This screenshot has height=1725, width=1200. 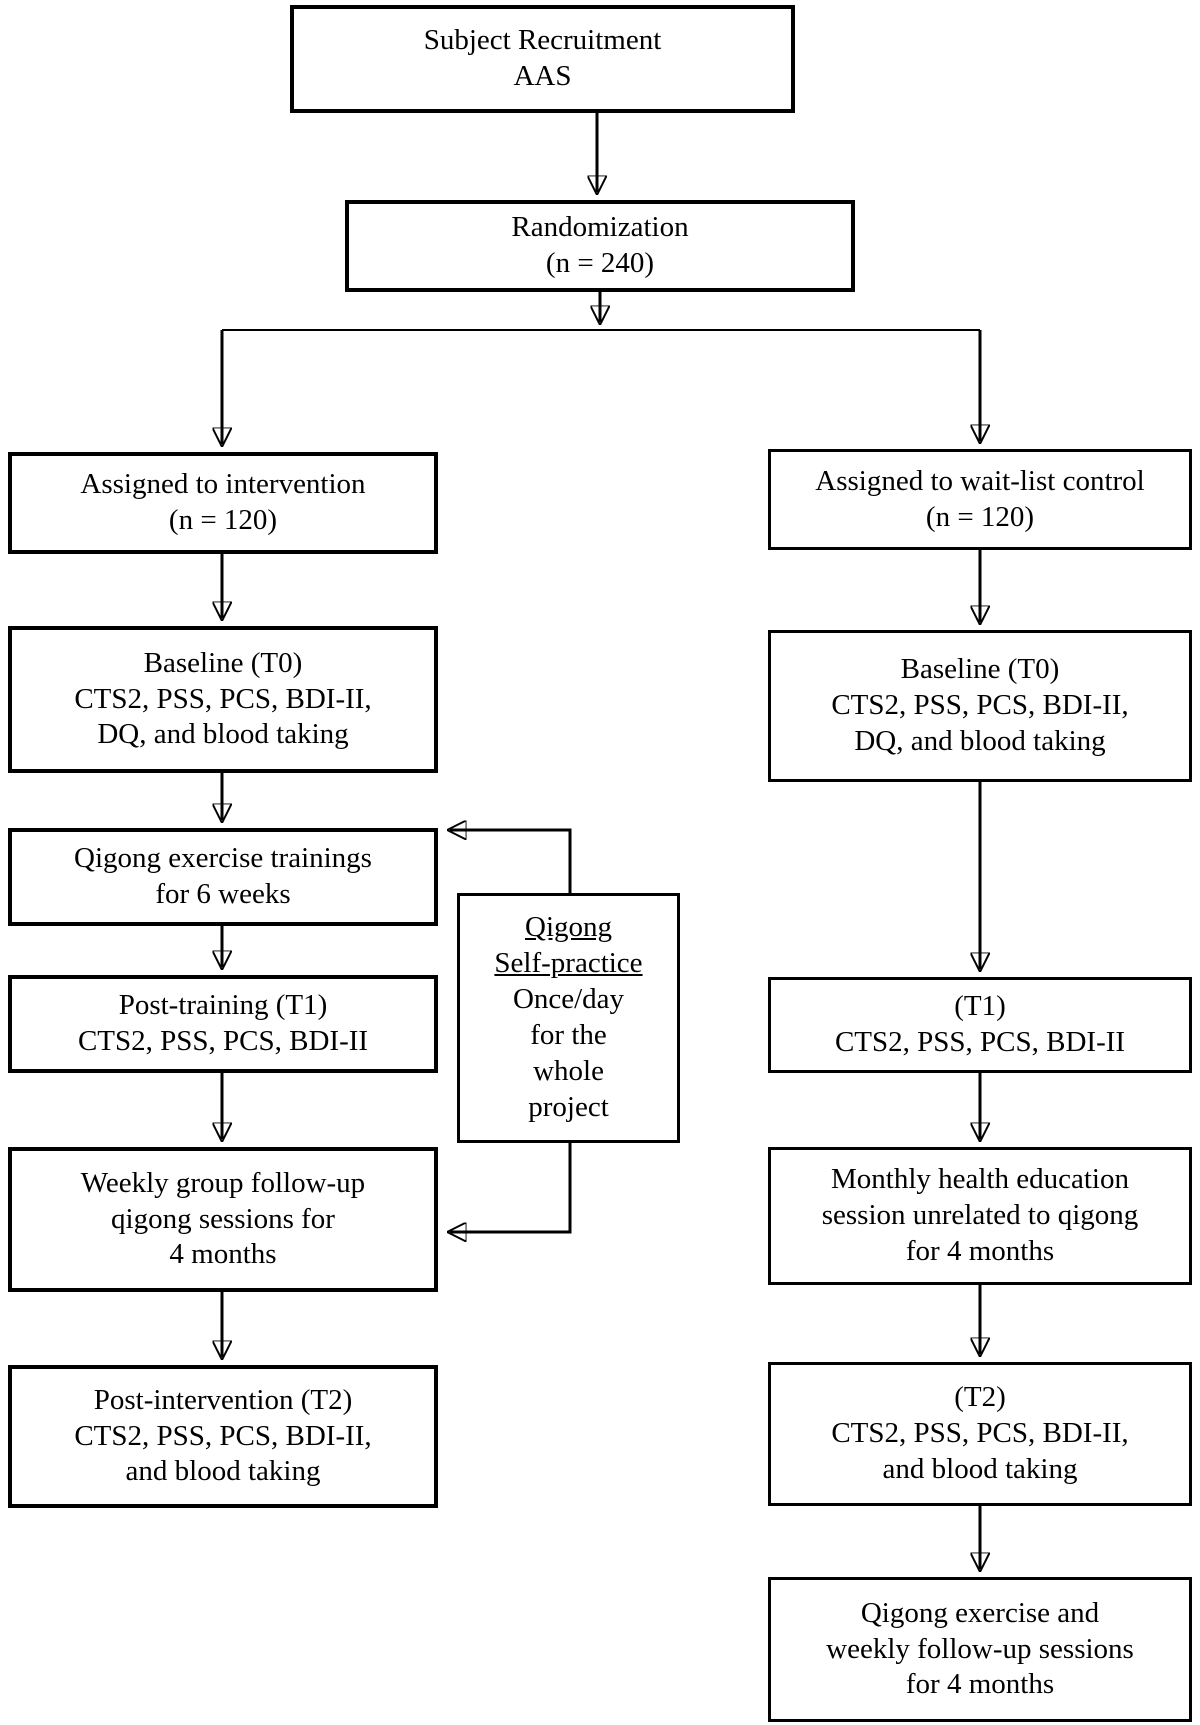 I want to click on text-line: Qigong exercise trainings, so click(x=223, y=858).